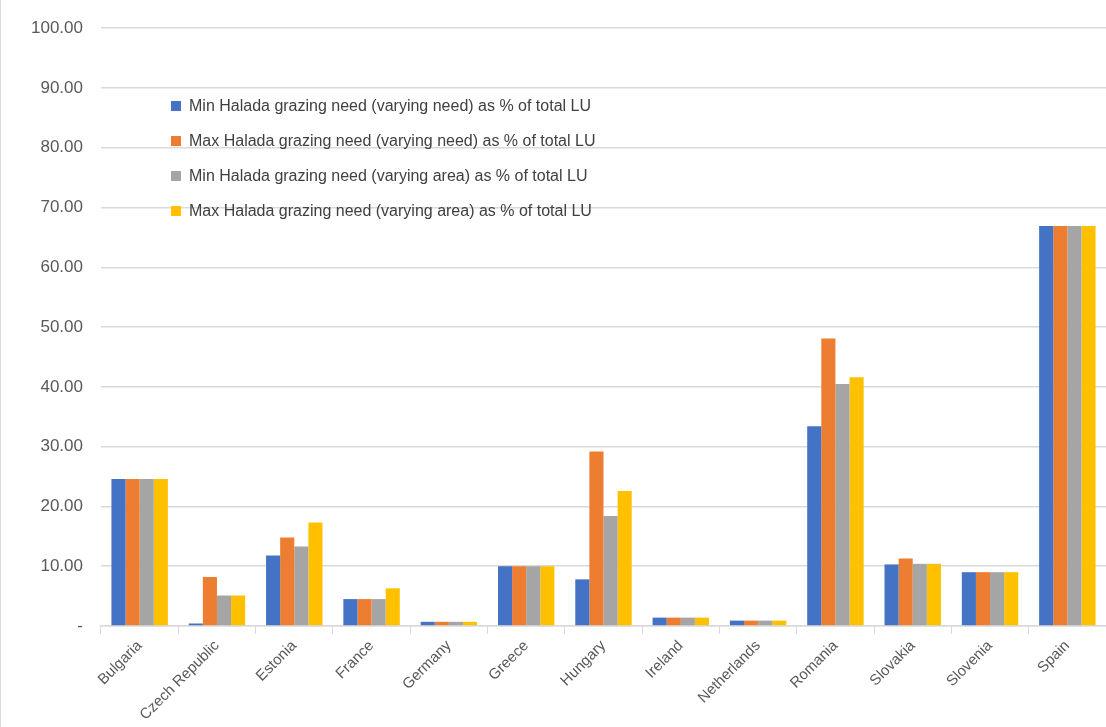 This screenshot has width=1106, height=727. What do you see at coordinates (61, 446) in the screenshot?
I see `y-tick-label: 30.00` at bounding box center [61, 446].